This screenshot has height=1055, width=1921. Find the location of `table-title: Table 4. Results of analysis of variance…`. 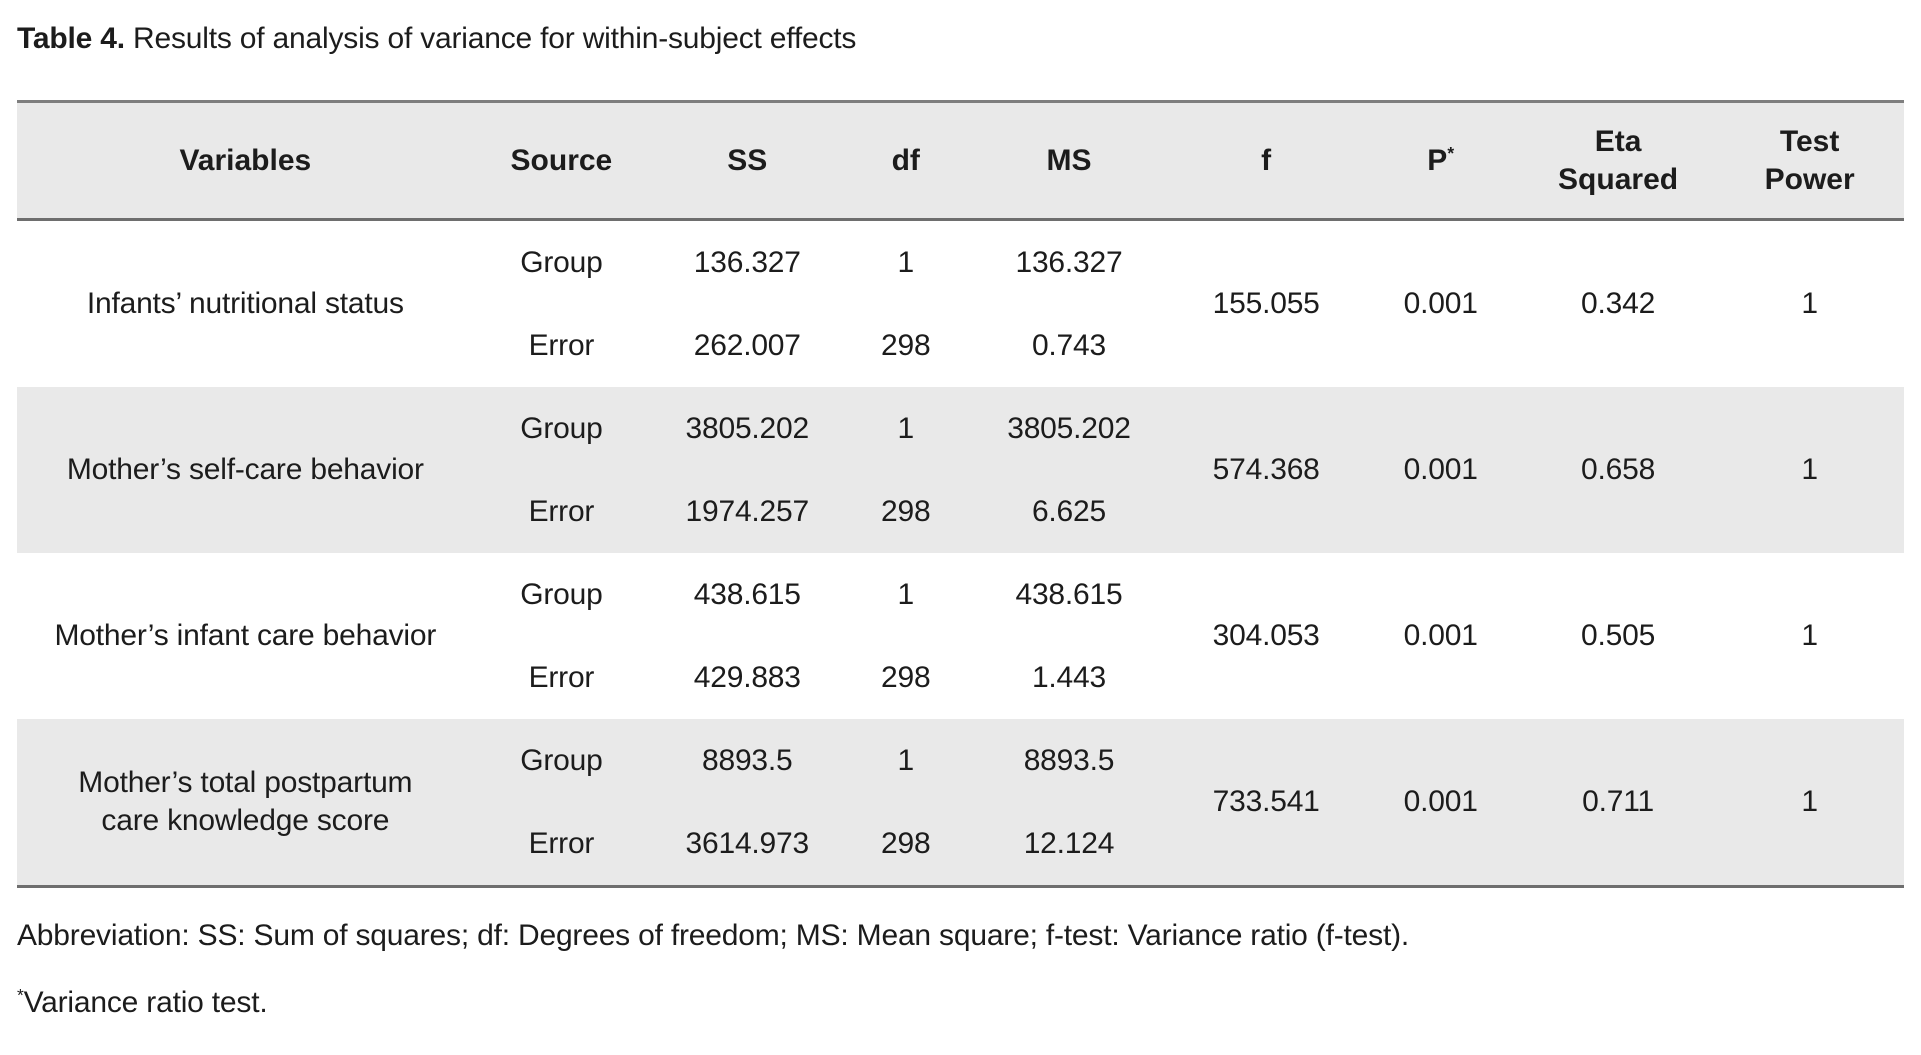

table-title: Table 4. Results of analysis of variance… is located at coordinates (960, 39).